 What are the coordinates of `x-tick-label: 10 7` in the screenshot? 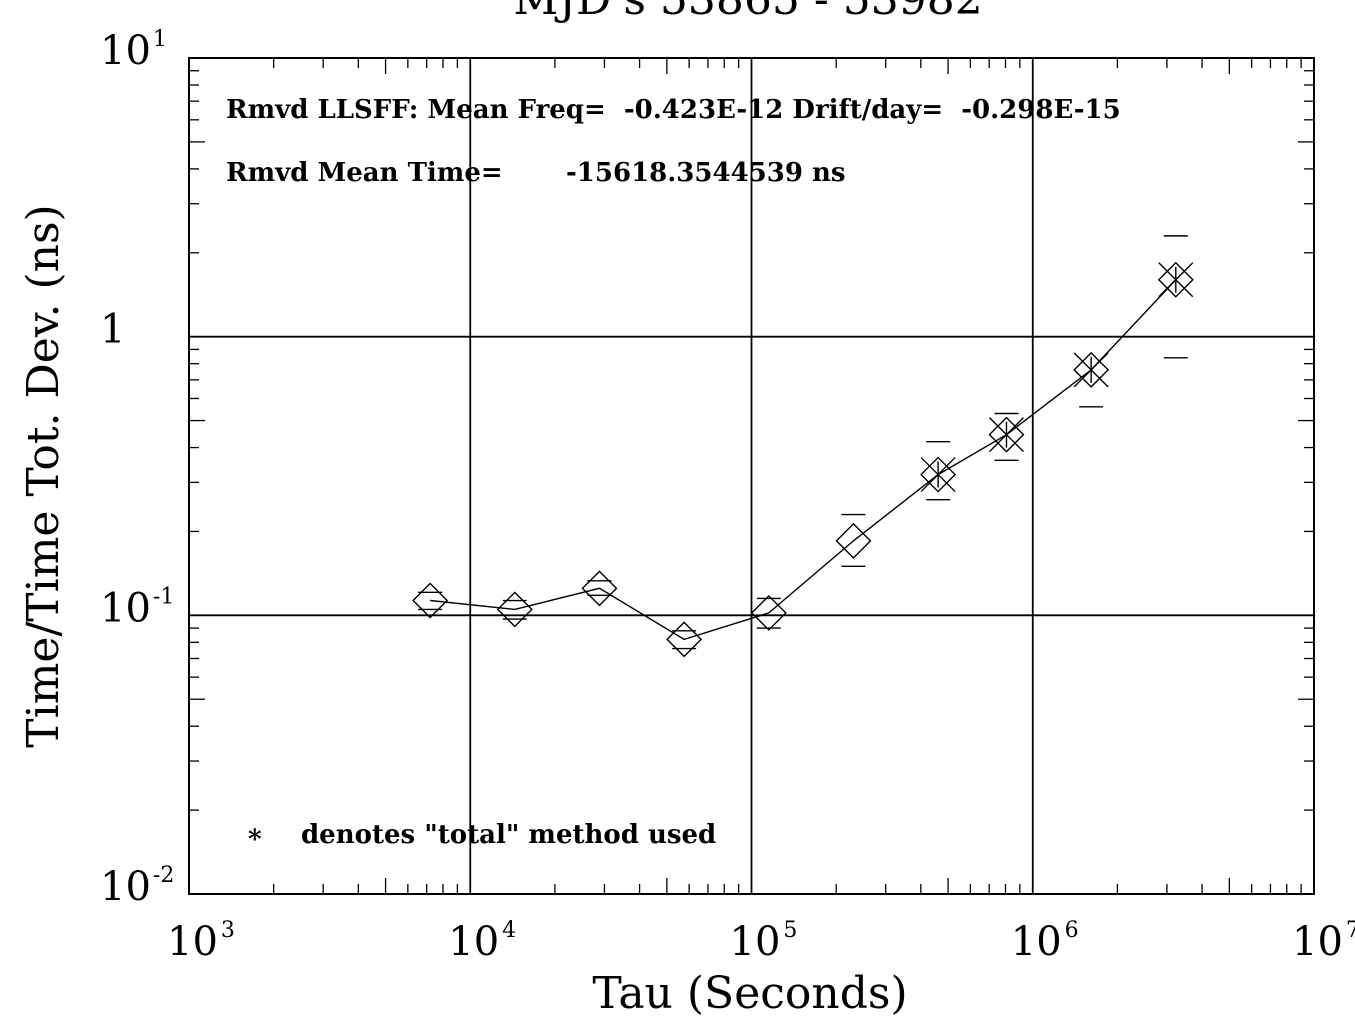 It's located at (1323, 941).